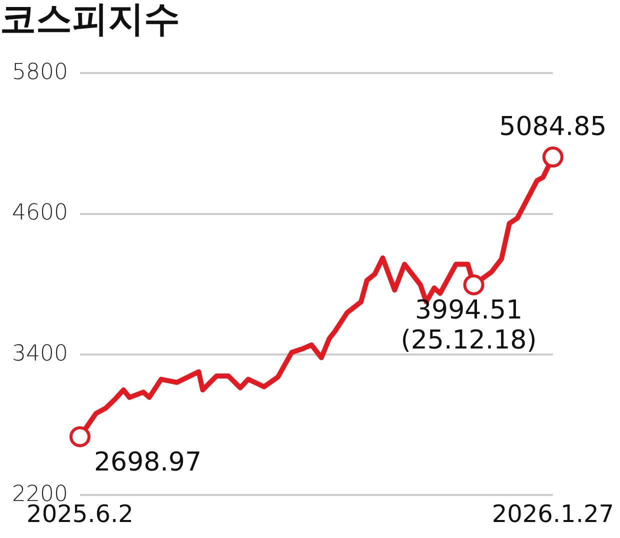  Describe the element at coordinates (553, 514) in the screenshot. I see `x-tick-label: 2026.1.27` at that location.